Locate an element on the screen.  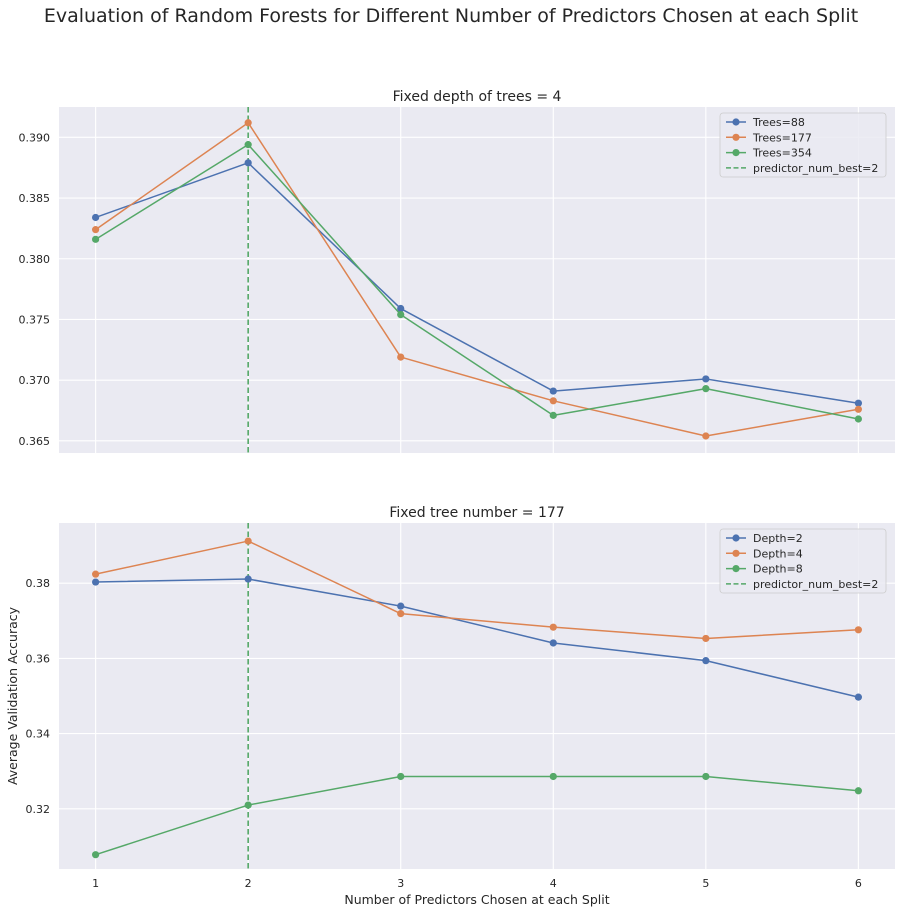
legend-label: Trees=88 is located at coordinates (778, 122).